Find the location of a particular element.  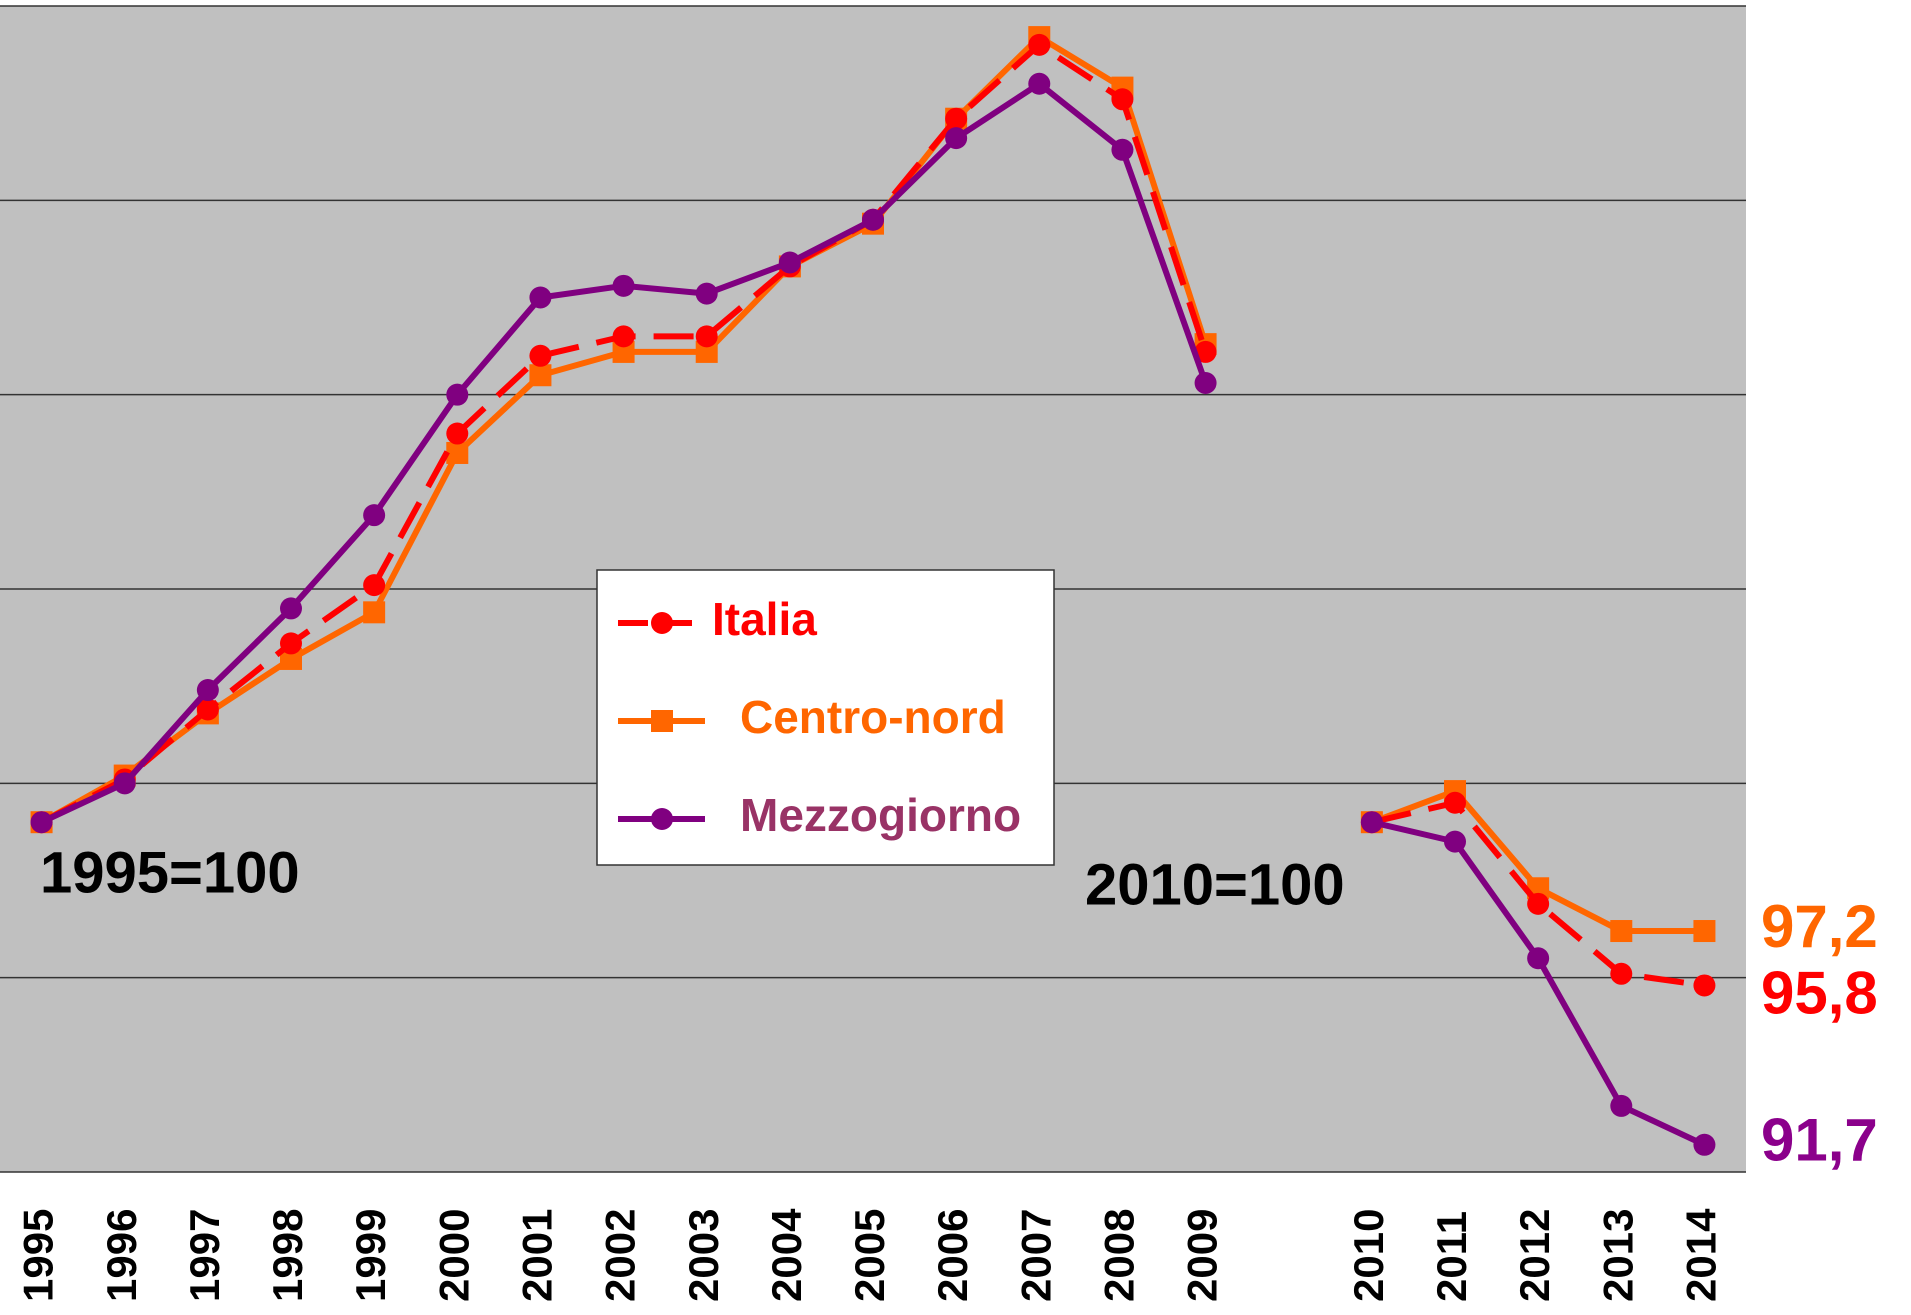

x-tick-label: 2012 is located at coordinates (1534, 1255).